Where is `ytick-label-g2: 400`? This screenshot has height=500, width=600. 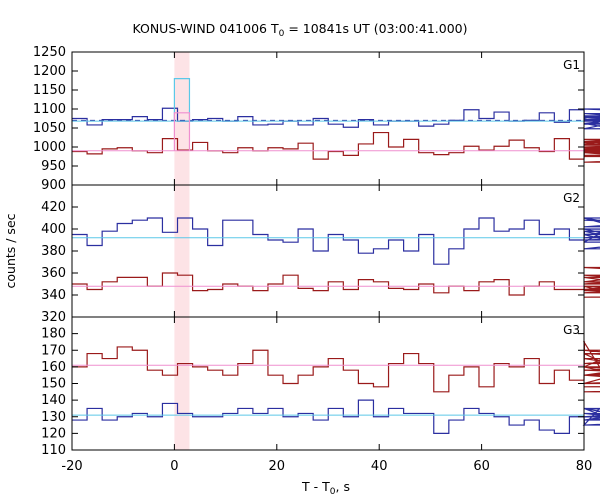 ytick-label-g2: 400 is located at coordinates (53, 229).